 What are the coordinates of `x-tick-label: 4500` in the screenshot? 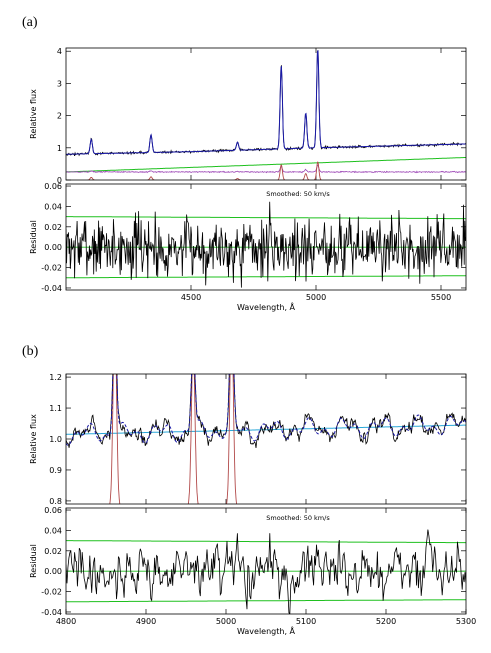 It's located at (191, 297).